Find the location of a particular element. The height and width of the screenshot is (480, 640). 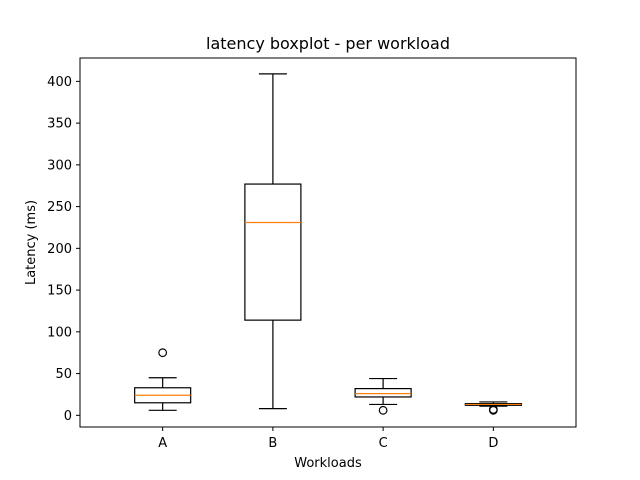

chart-title: latency boxplot - per workload is located at coordinates (328, 43).